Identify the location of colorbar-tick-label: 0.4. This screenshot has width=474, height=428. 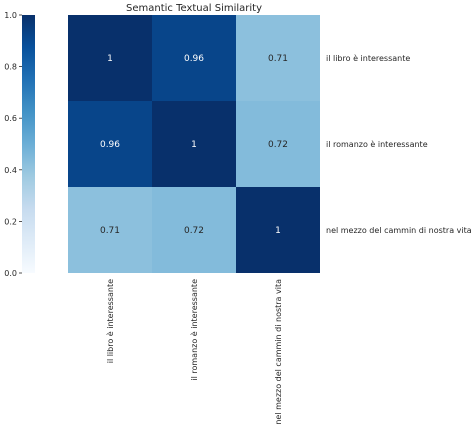
(10, 170).